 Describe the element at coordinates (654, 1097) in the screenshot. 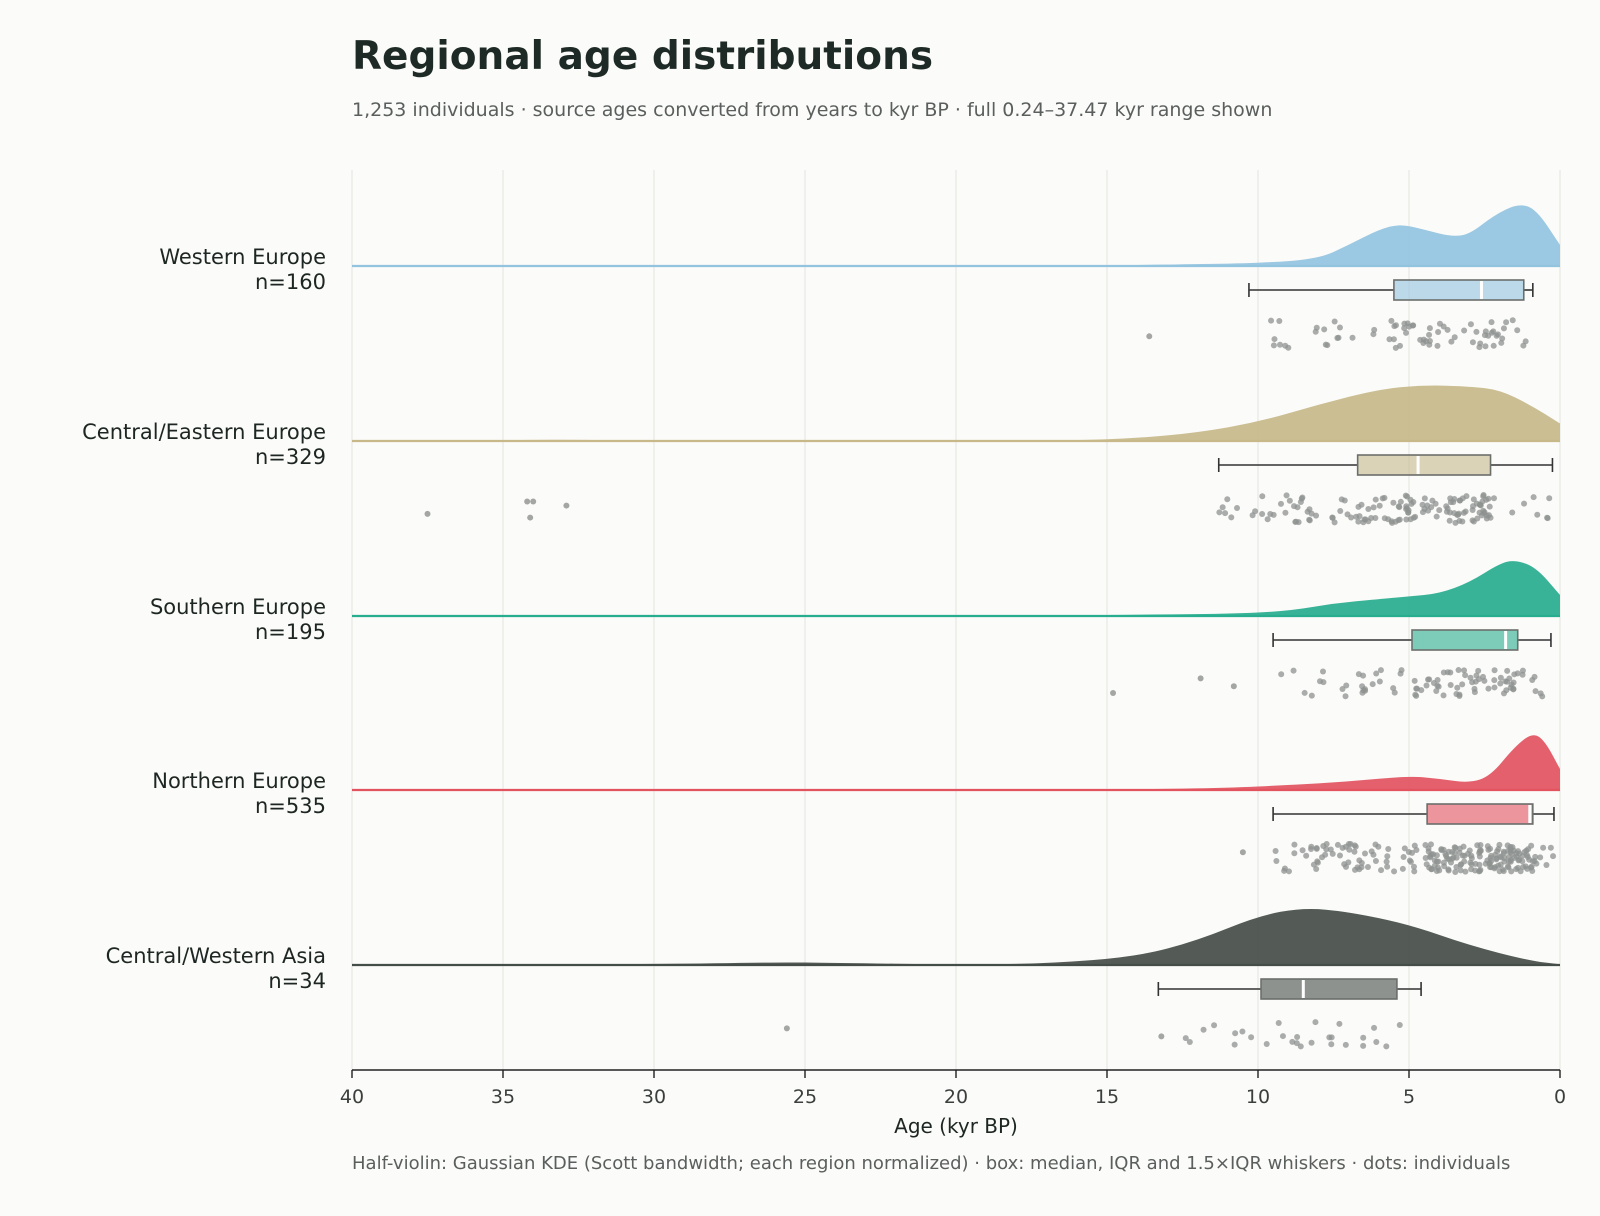

I see `x-tick-label: 30` at that location.